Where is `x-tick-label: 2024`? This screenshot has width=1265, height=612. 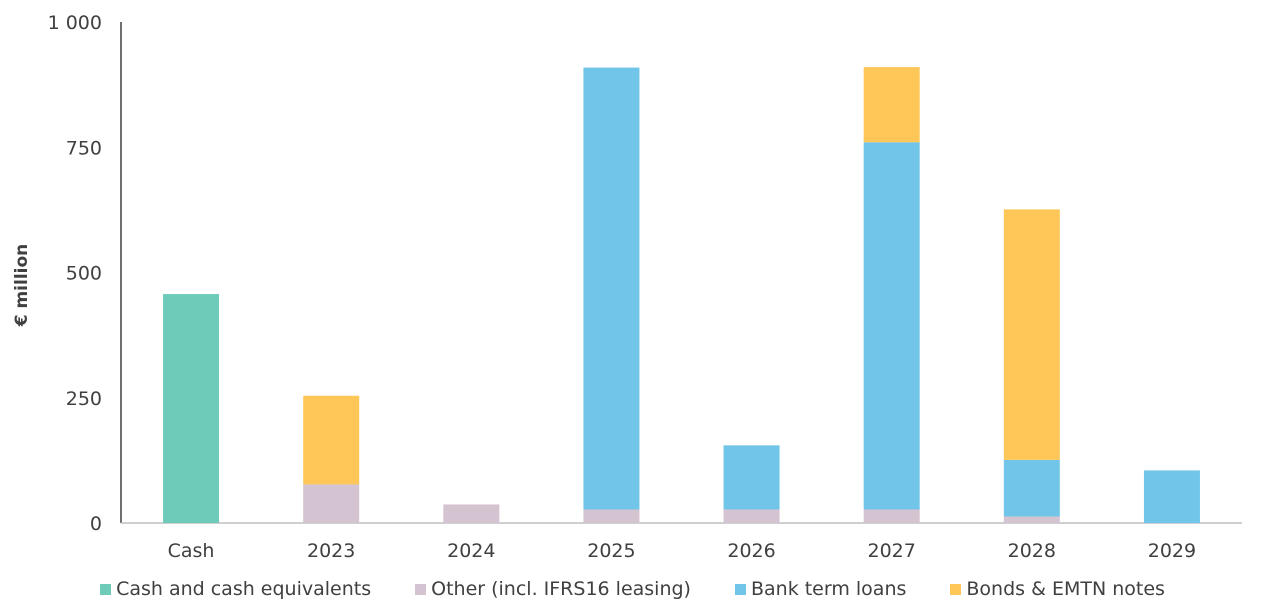 x-tick-label: 2024 is located at coordinates (471, 551).